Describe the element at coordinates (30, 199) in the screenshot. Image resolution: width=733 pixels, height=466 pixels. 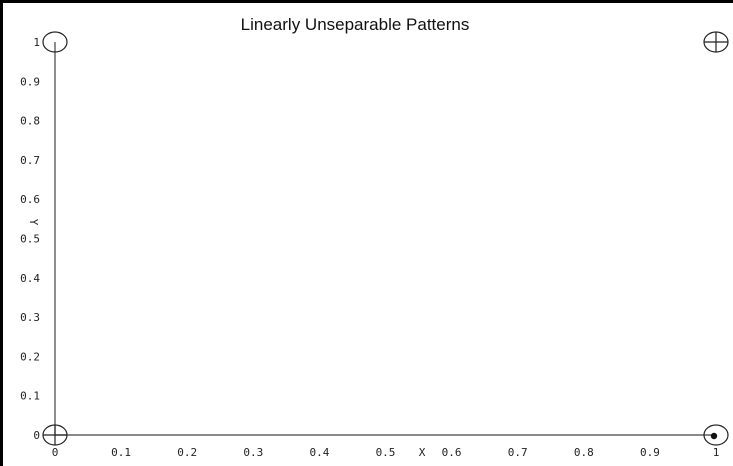
I see `y-tick-label: 0.6` at that location.